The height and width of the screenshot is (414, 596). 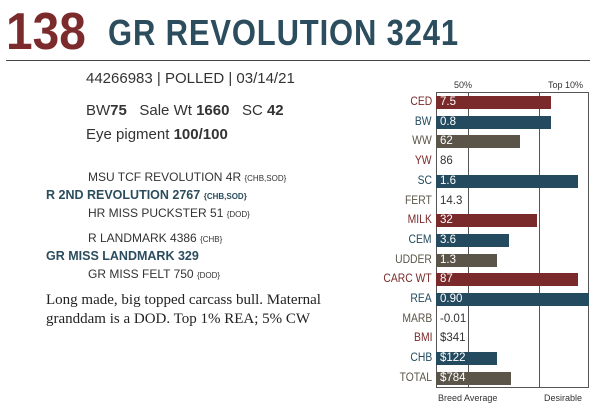 I want to click on trait-row: BW 0.8, so click(x=483, y=123).